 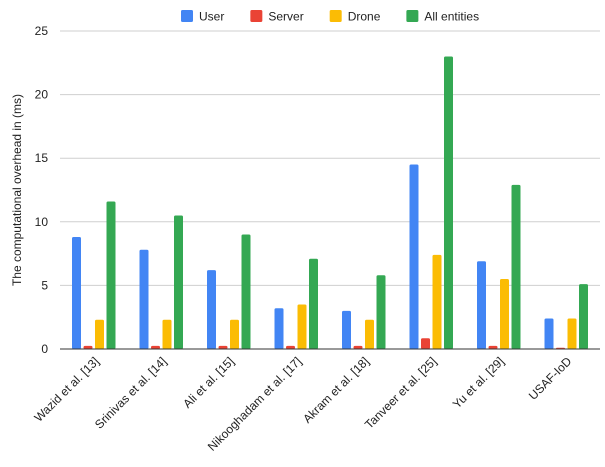 I want to click on category-label: Ali et al. [15], so click(x=208, y=382).